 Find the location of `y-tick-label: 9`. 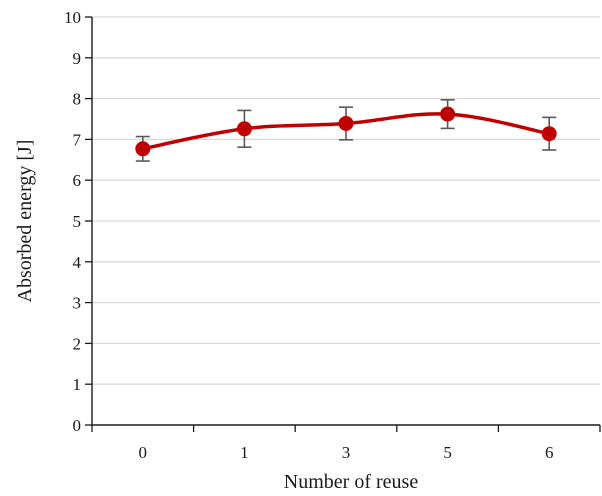

y-tick-label: 9 is located at coordinates (77, 58).